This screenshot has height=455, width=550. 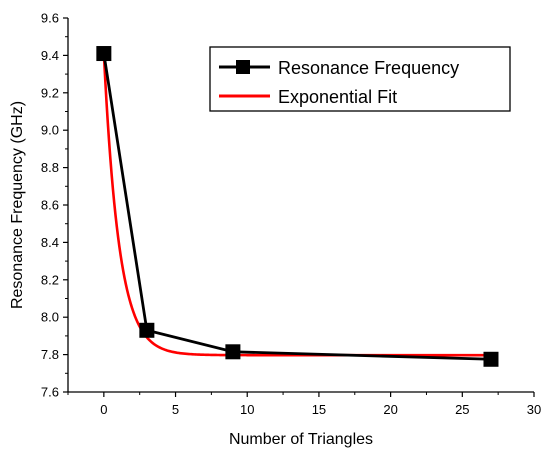 I want to click on legend-label-resonance-frequency: Resonance Frequency, so click(x=368, y=68).